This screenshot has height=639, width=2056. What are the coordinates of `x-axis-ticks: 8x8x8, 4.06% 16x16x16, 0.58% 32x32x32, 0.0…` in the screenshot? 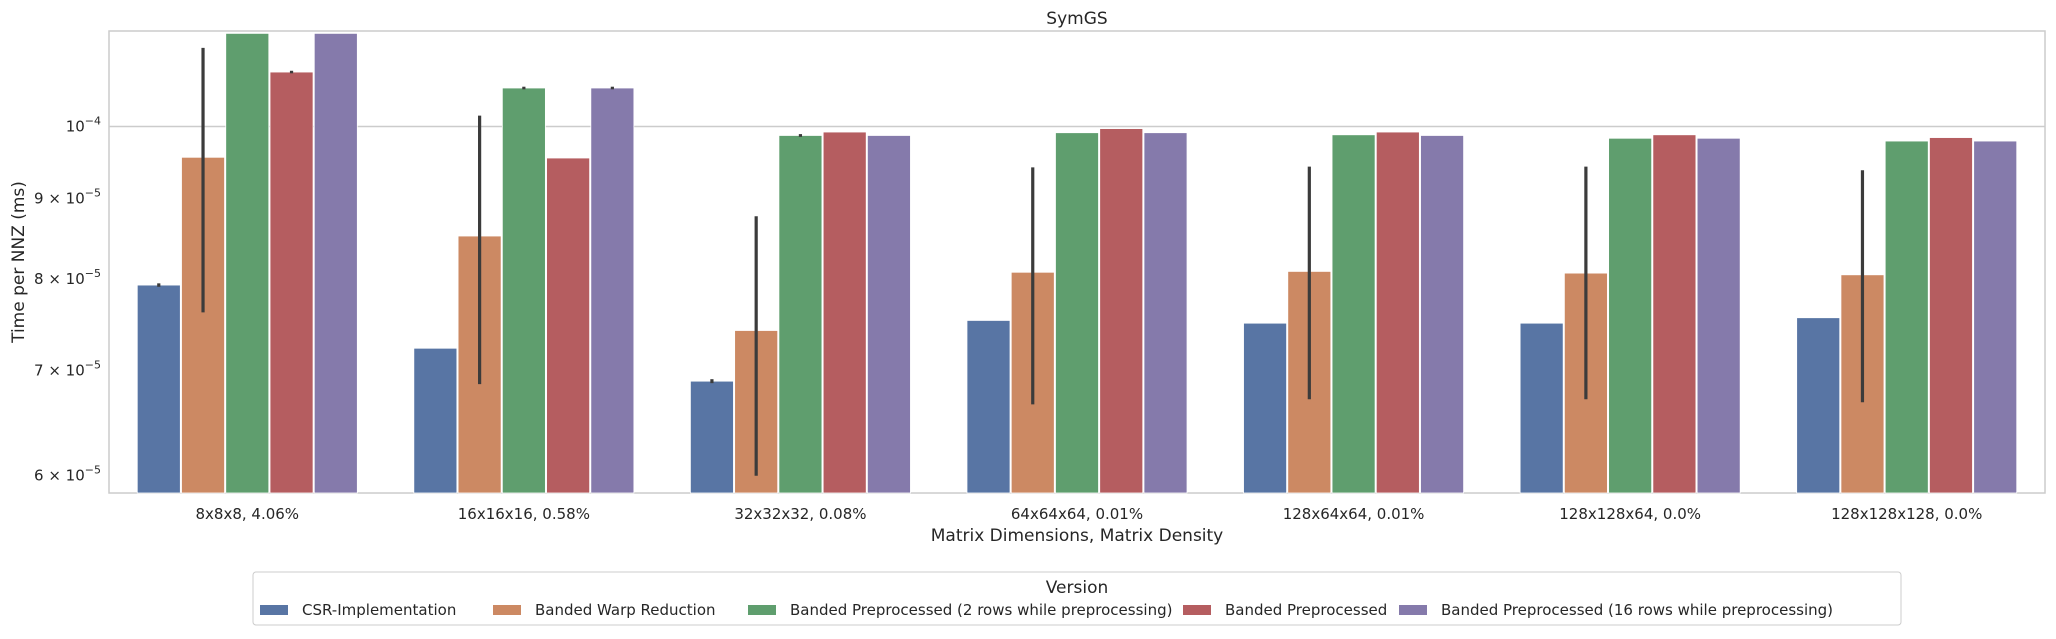 It's located at (1088, 514).